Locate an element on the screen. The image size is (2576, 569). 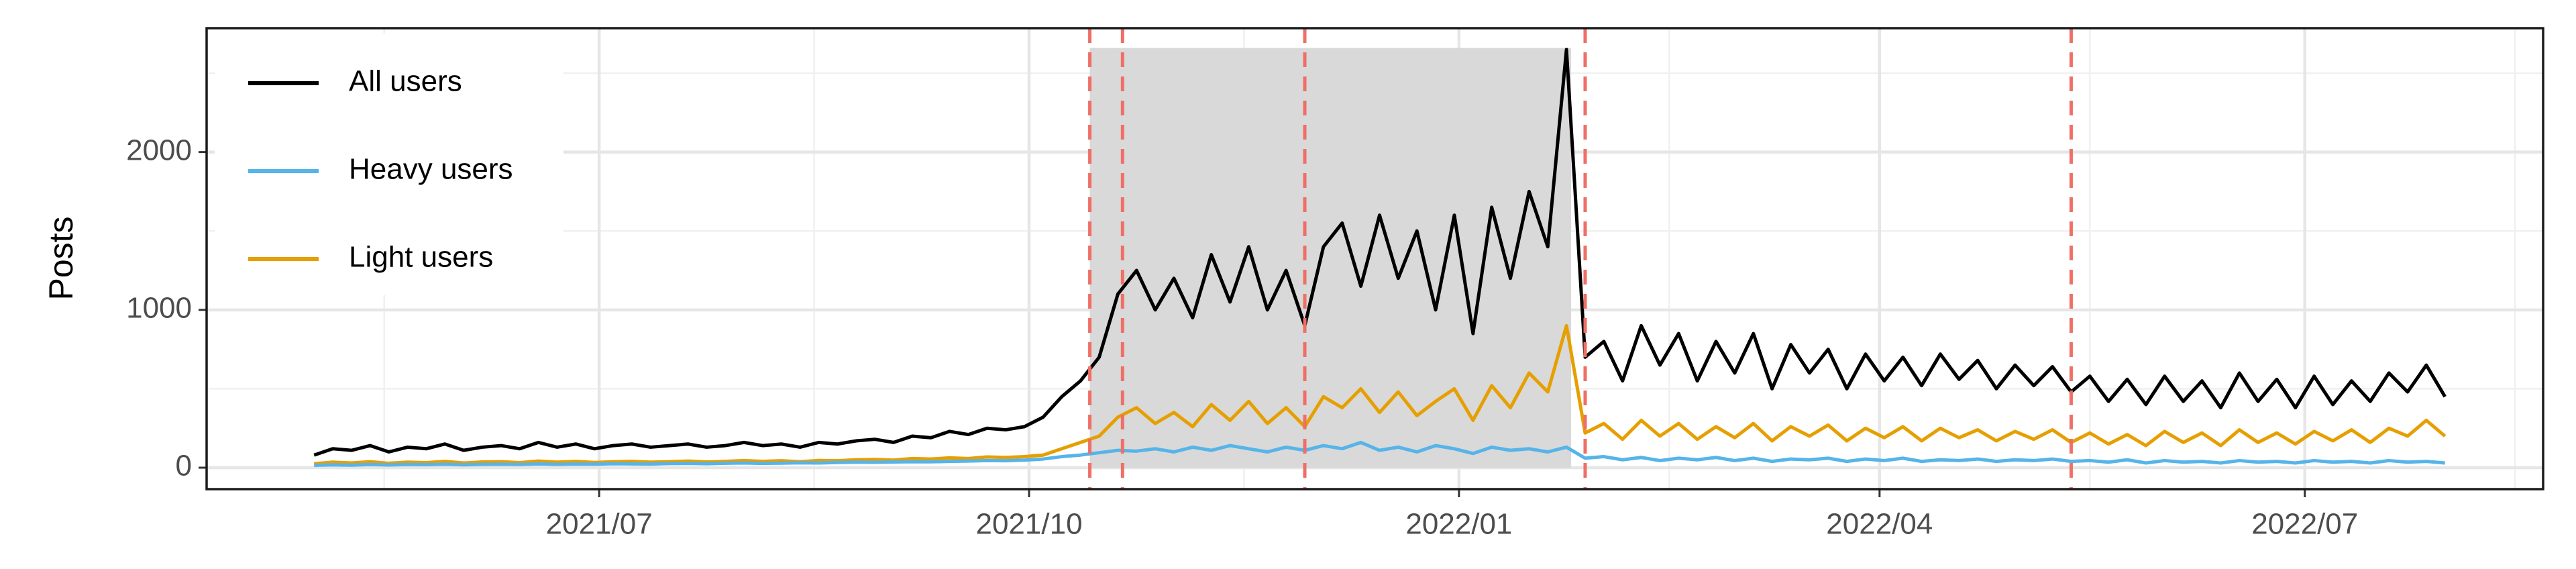
legend-label: All users is located at coordinates (405, 81).